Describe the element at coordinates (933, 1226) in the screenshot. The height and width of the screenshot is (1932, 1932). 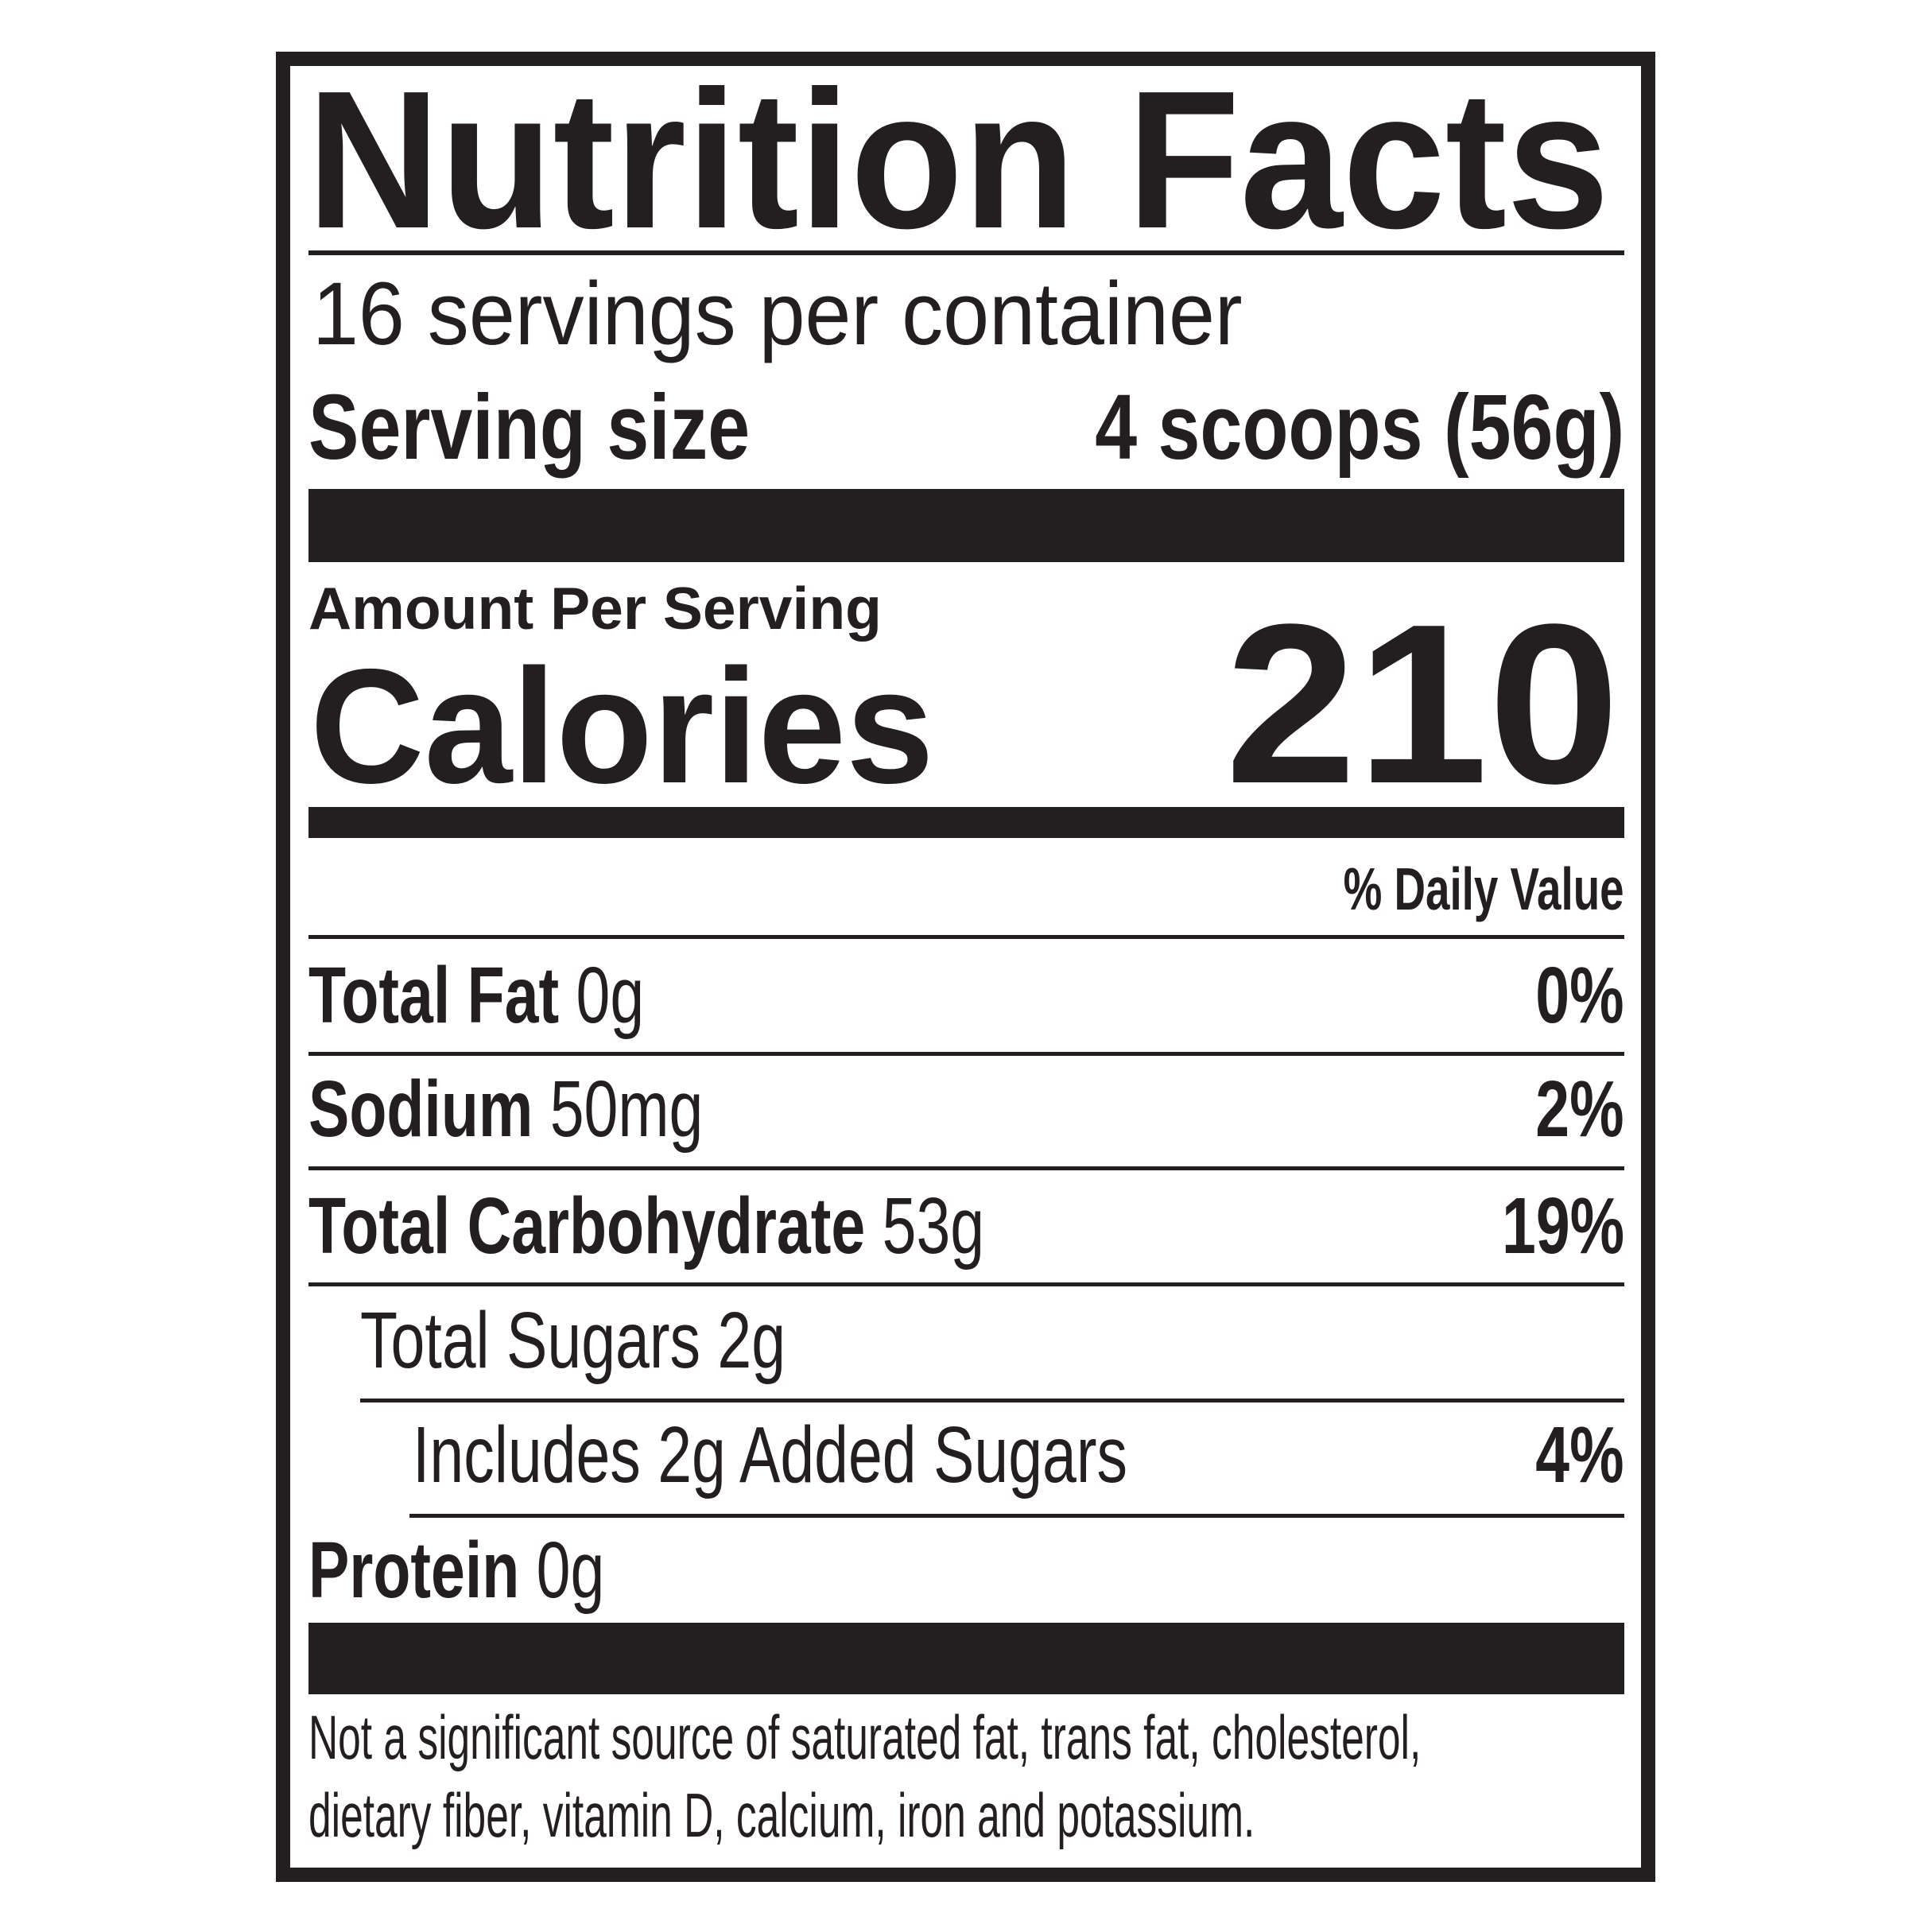
I see `nutrient-amount: 53g` at that location.